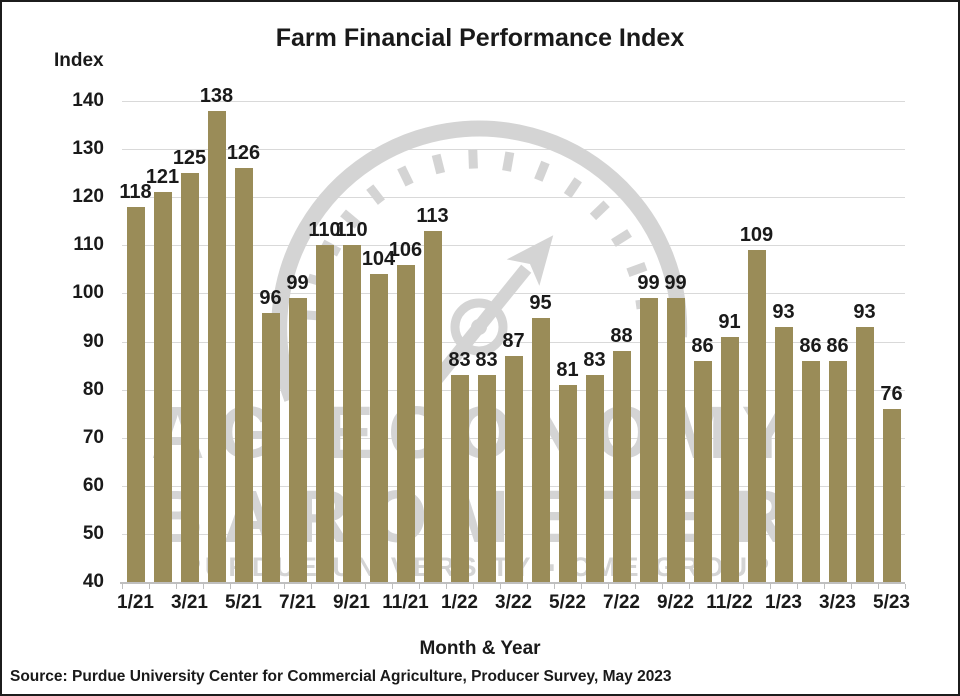 Image resolution: width=960 pixels, height=696 pixels. Describe the element at coordinates (540, 302) in the screenshot. I see `bar-value-label: 95` at that location.